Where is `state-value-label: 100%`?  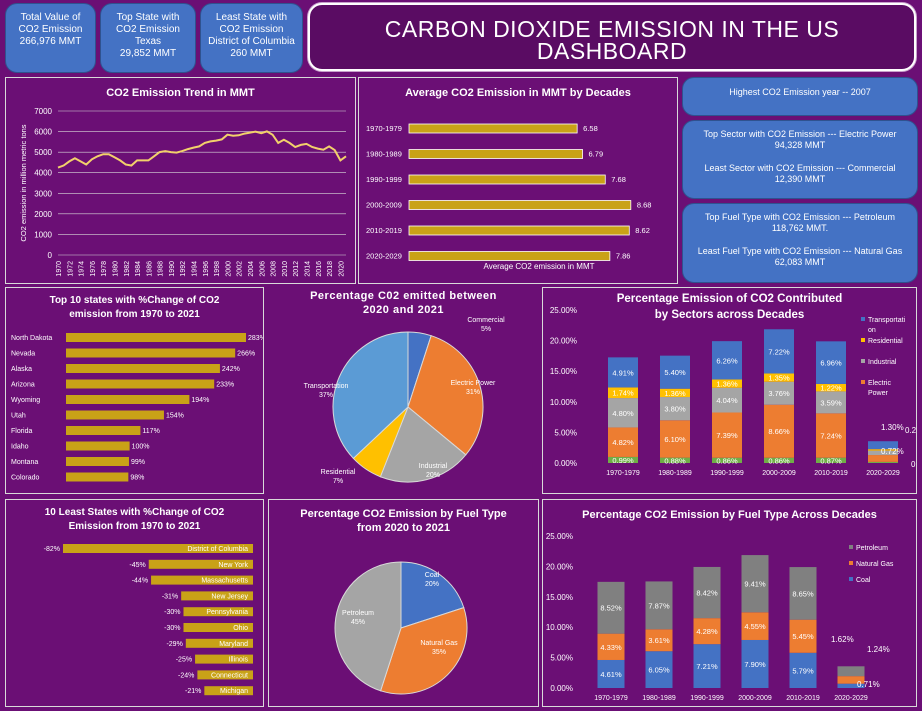
state-value-label: 100% is located at coordinates (141, 447).